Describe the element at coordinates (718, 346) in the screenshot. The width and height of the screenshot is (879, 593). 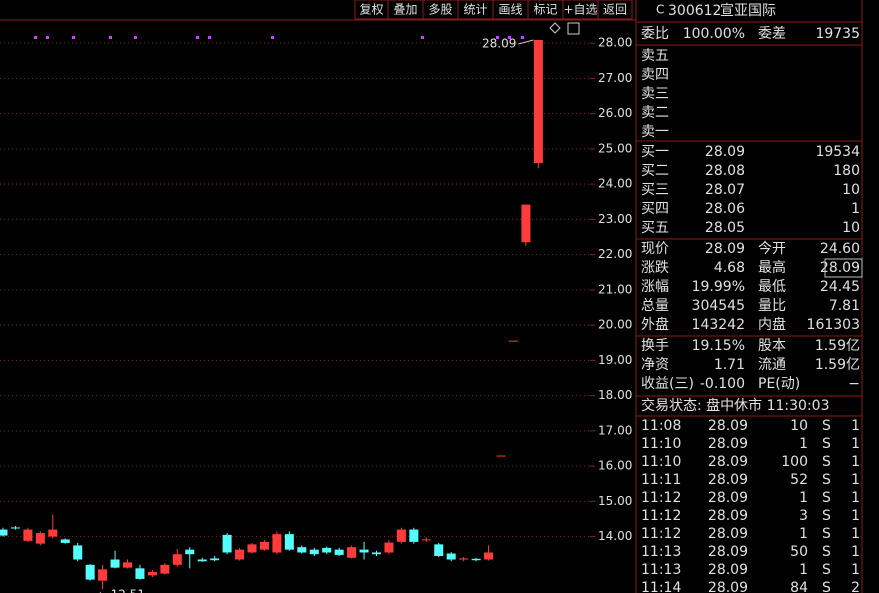
I see `finance-value: 19.15%` at that location.